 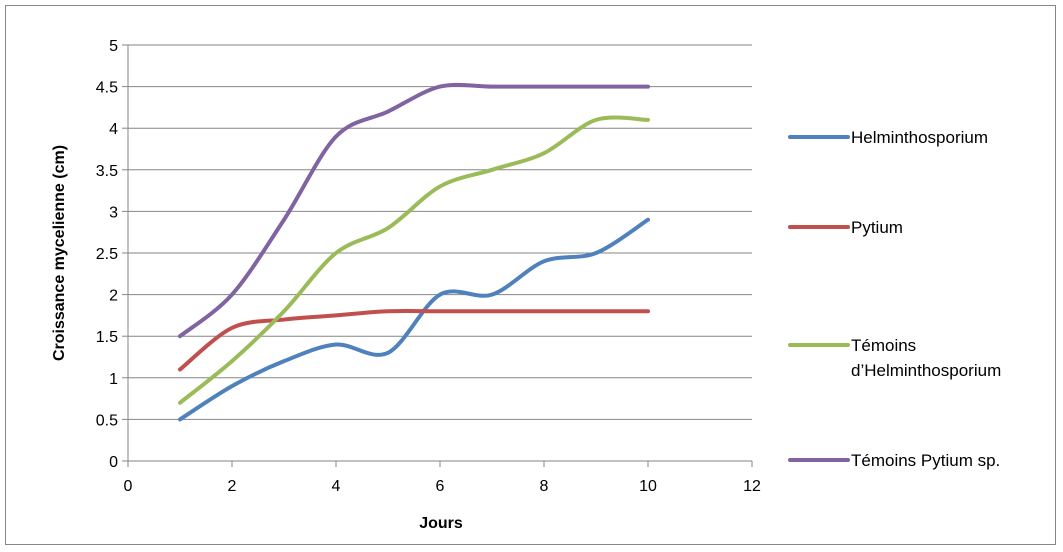 What do you see at coordinates (232, 486) in the screenshot?
I see `x-tick-label: 2` at bounding box center [232, 486].